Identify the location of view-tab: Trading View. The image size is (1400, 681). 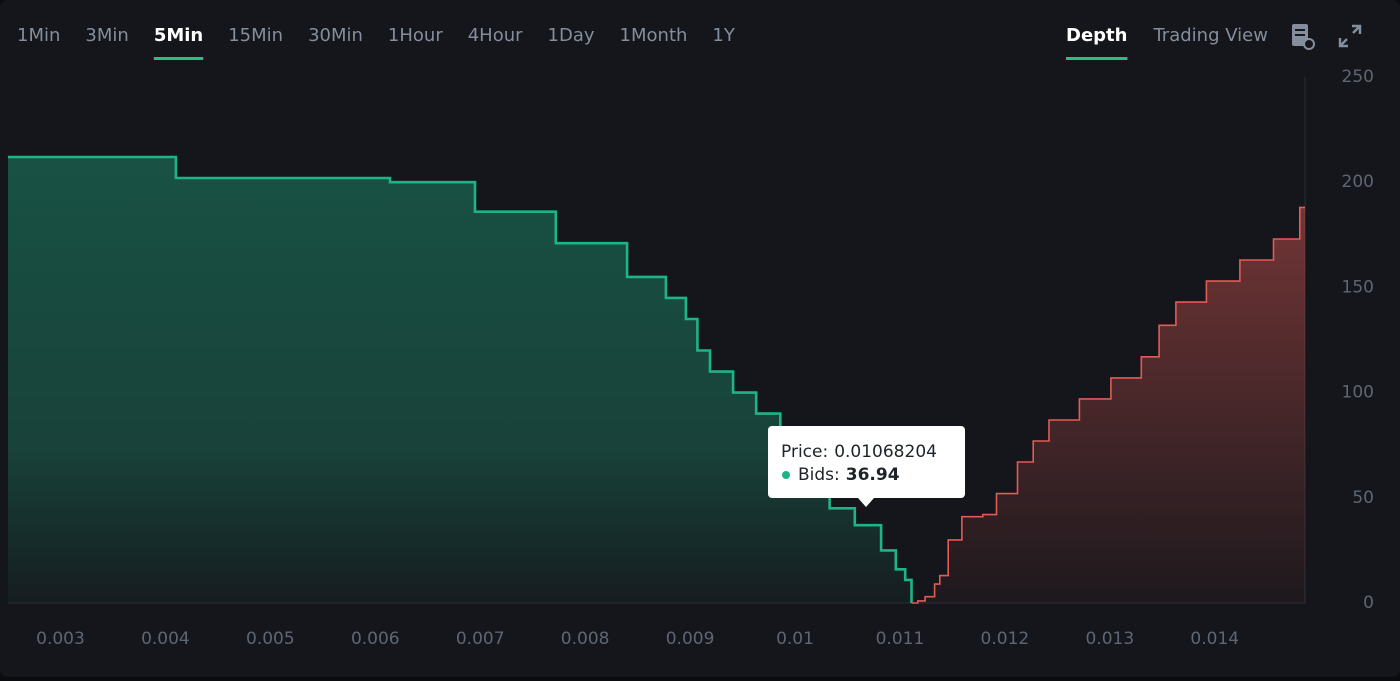
(1209, 35).